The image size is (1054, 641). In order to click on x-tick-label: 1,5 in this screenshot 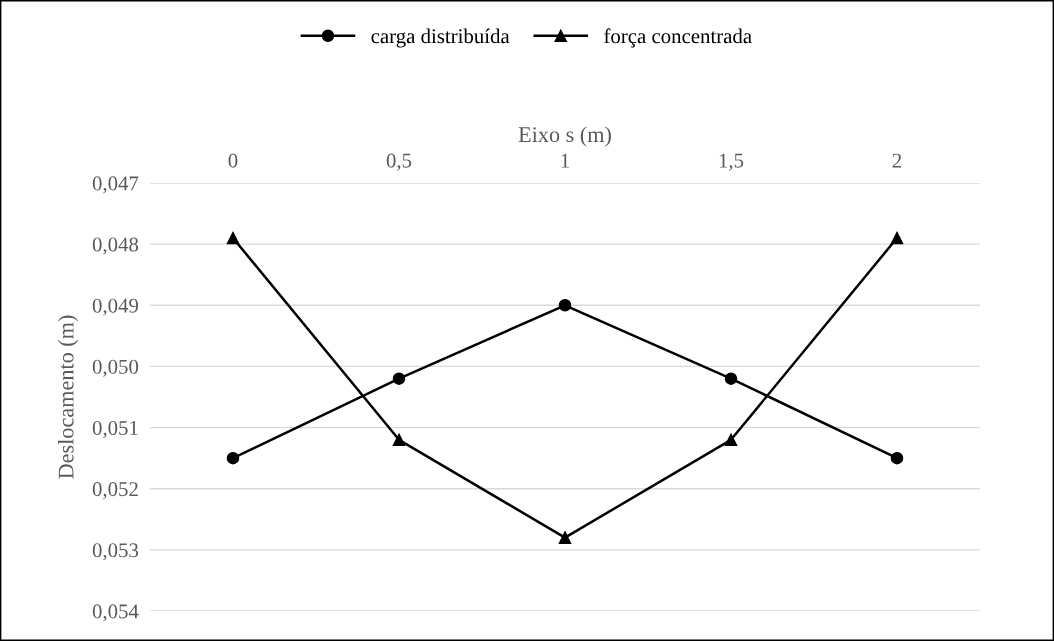, I will do `click(731, 162)`.